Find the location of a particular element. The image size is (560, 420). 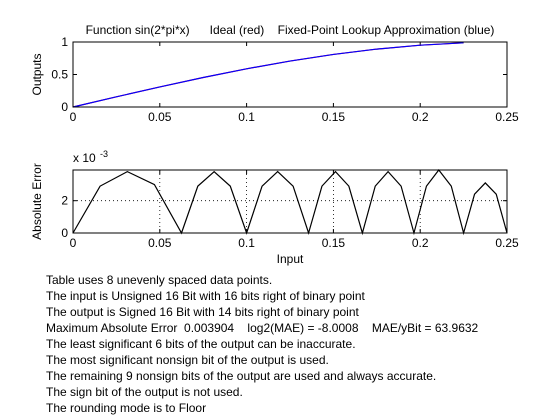

y-tick-label: 2 is located at coordinates (64, 201).